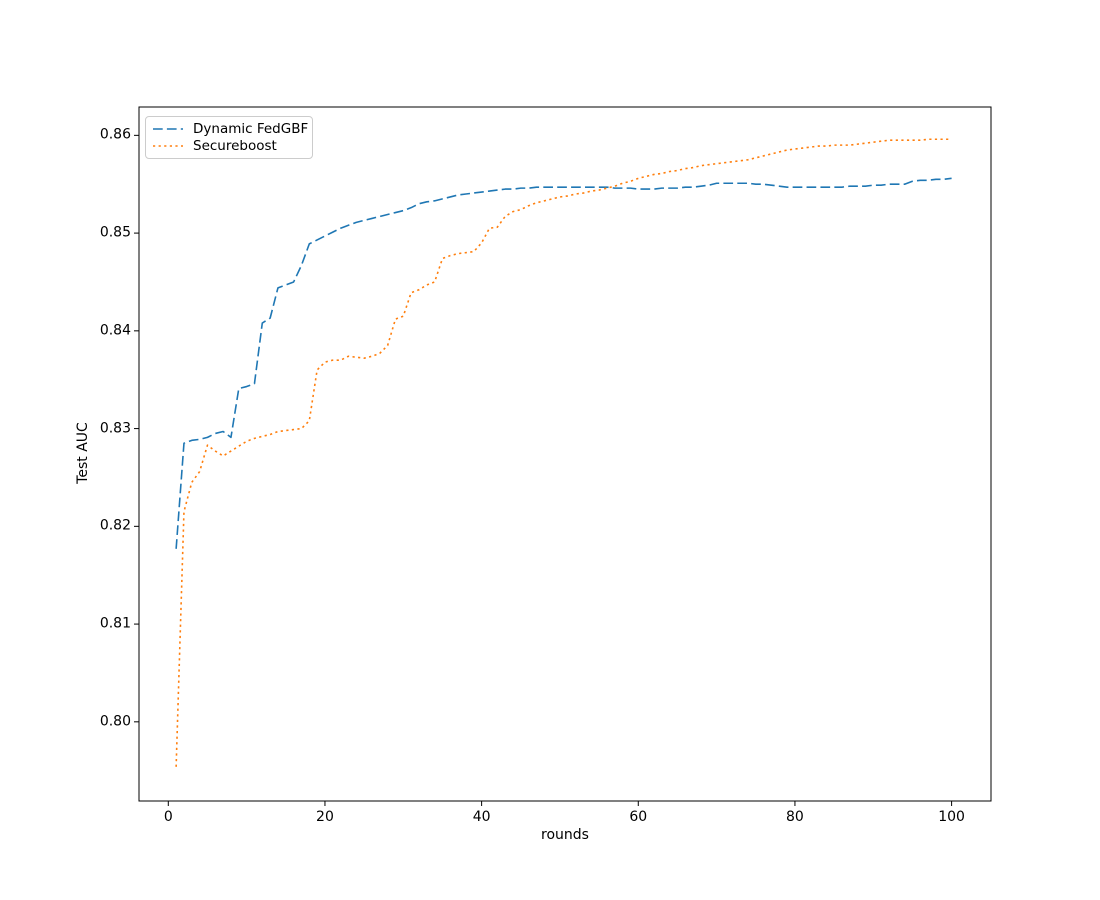 The height and width of the screenshot is (900, 1100). What do you see at coordinates (115, 623) in the screenshot?
I see `y-tick-label: 0.81` at bounding box center [115, 623].